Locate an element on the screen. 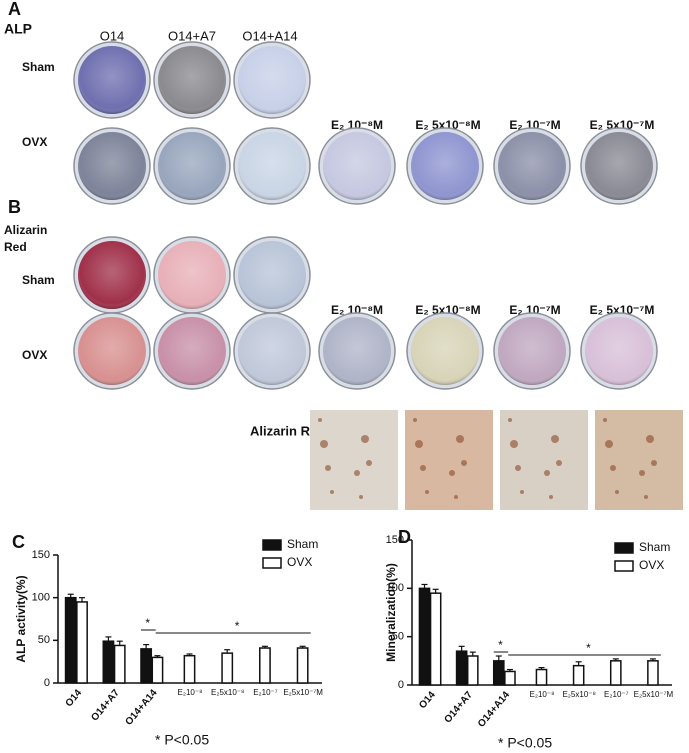 The width and height of the screenshot is (689, 753). assay-label: ALP is located at coordinates (18, 29).